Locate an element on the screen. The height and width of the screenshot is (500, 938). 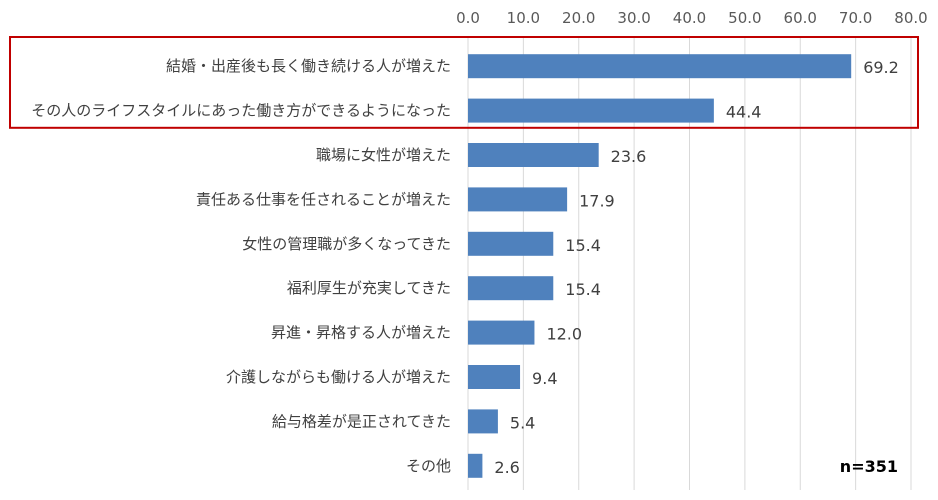
x-tick-label: 70.0 is located at coordinates (855, 18).